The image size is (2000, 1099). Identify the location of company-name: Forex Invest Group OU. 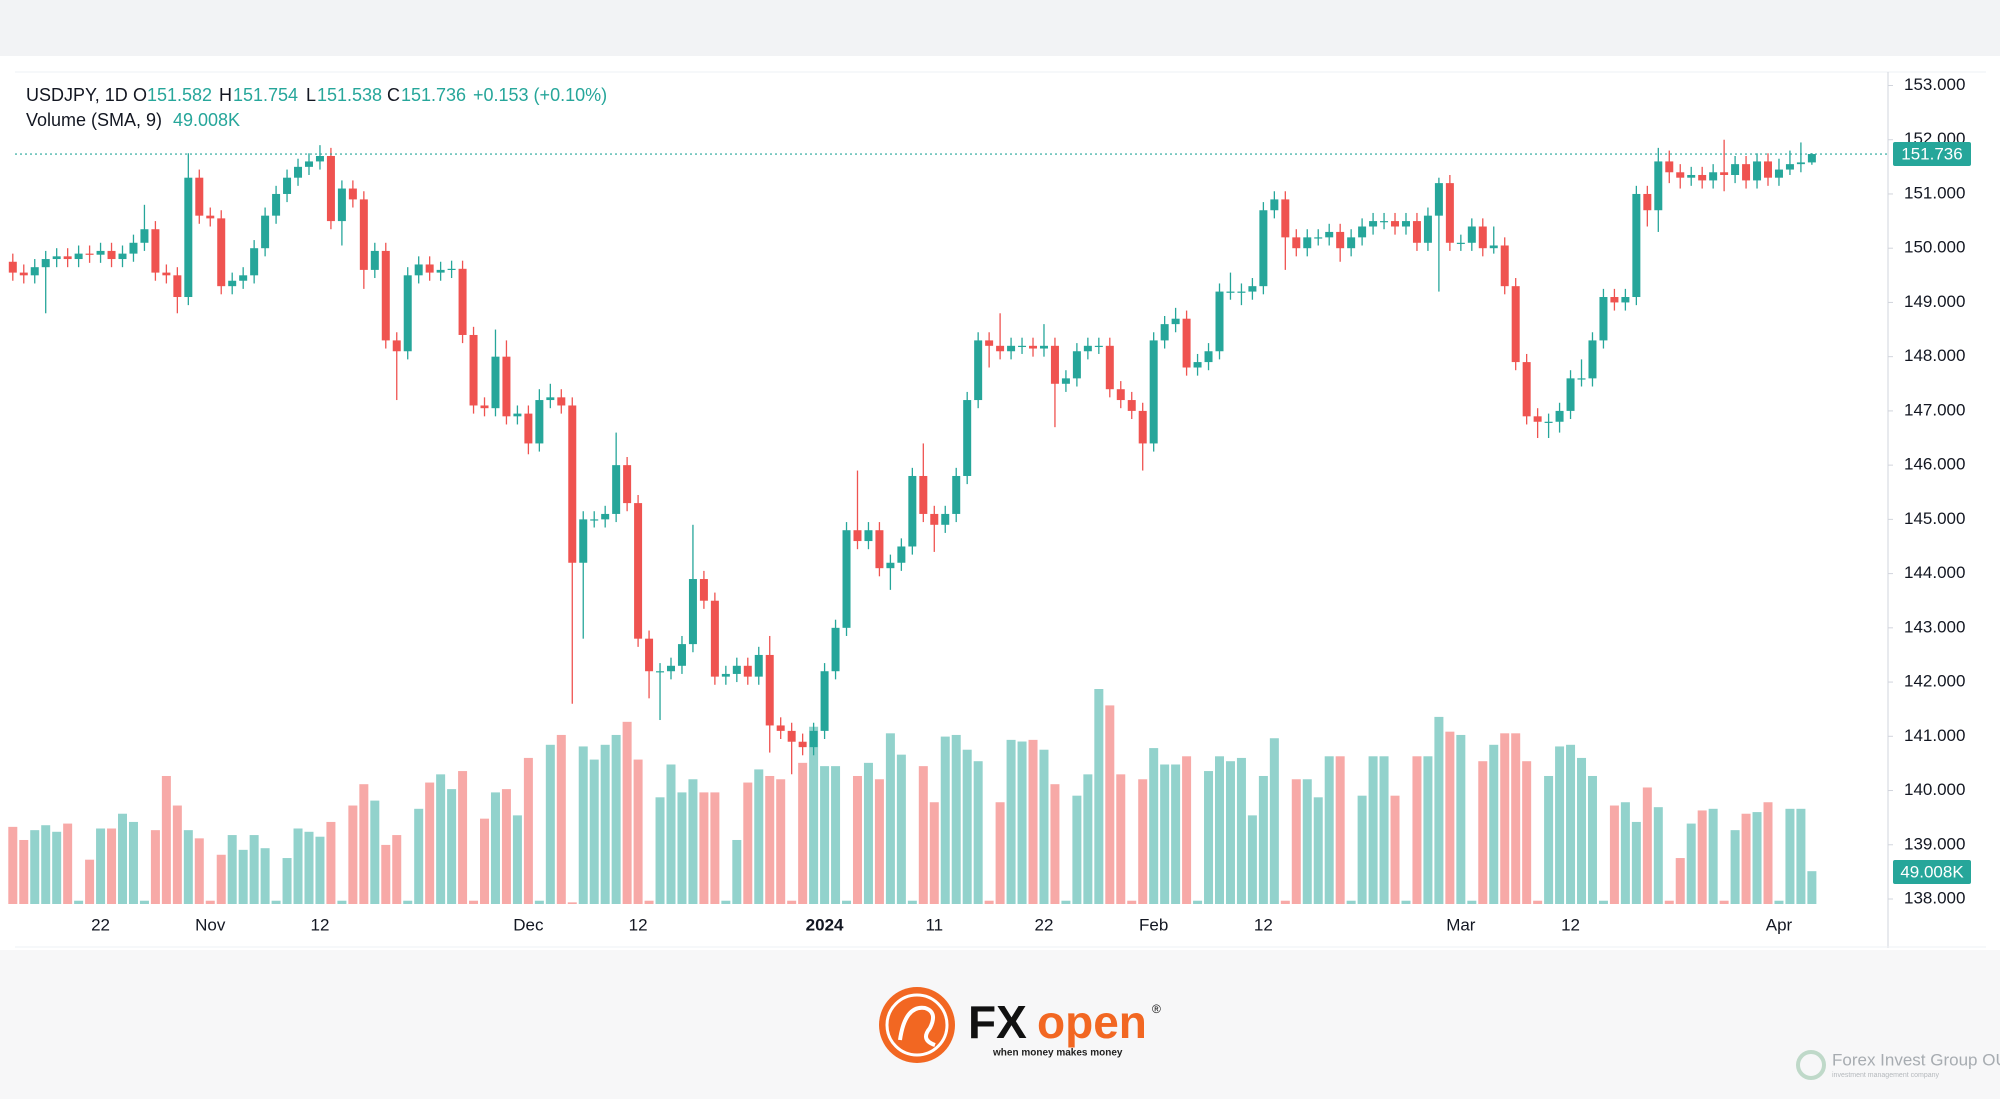
(1916, 1059).